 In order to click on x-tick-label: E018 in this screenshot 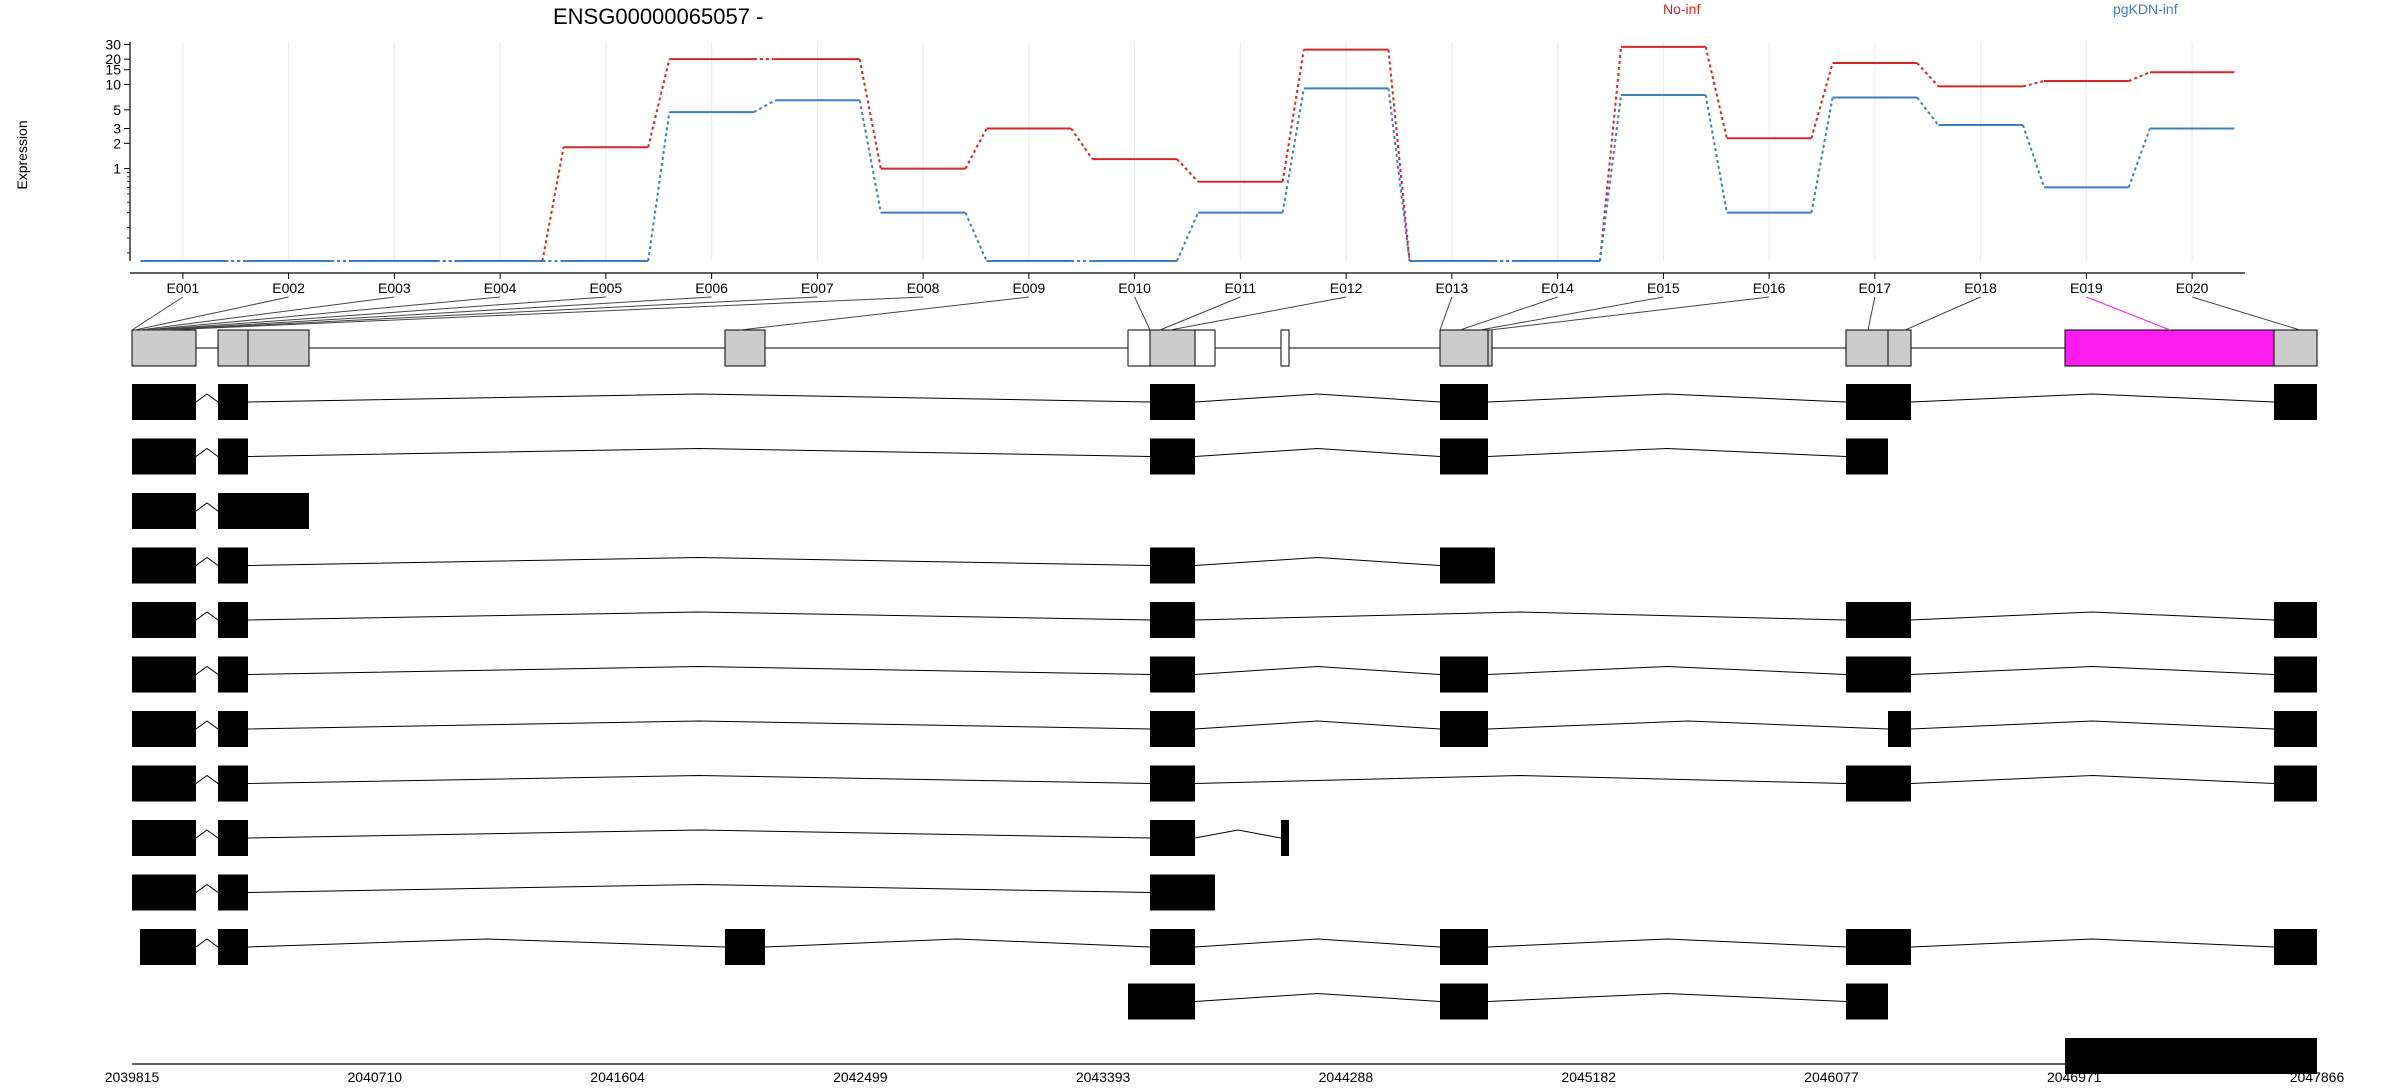, I will do `click(1980, 288)`.